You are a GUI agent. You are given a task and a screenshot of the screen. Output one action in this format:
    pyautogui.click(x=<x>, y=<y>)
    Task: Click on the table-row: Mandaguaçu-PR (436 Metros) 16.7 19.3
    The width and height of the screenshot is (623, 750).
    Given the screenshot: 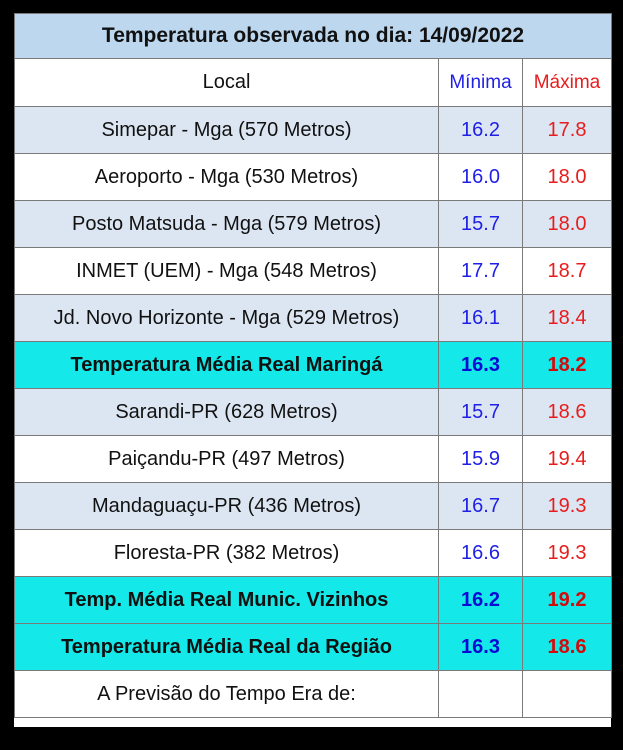 What is the action you would take?
    pyautogui.click(x=313, y=506)
    